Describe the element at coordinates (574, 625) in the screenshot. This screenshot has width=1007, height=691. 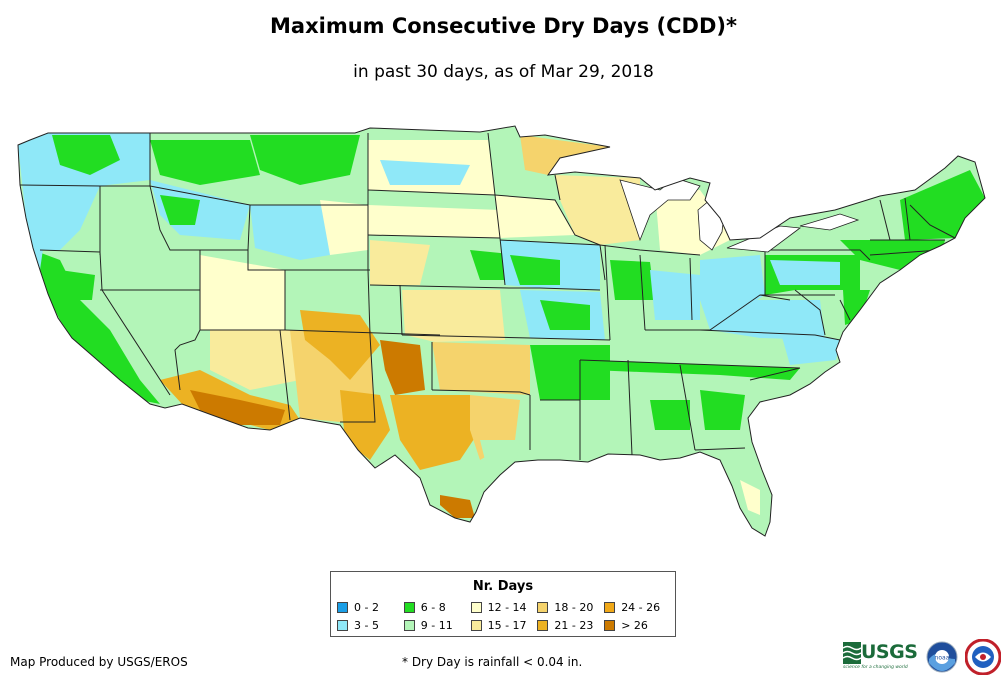
I see `legend-label: 21 - 23` at that location.